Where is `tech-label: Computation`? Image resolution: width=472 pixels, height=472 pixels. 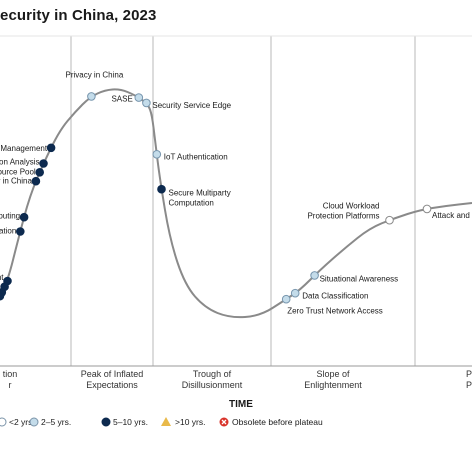 tech-label: Computation is located at coordinates (191, 202).